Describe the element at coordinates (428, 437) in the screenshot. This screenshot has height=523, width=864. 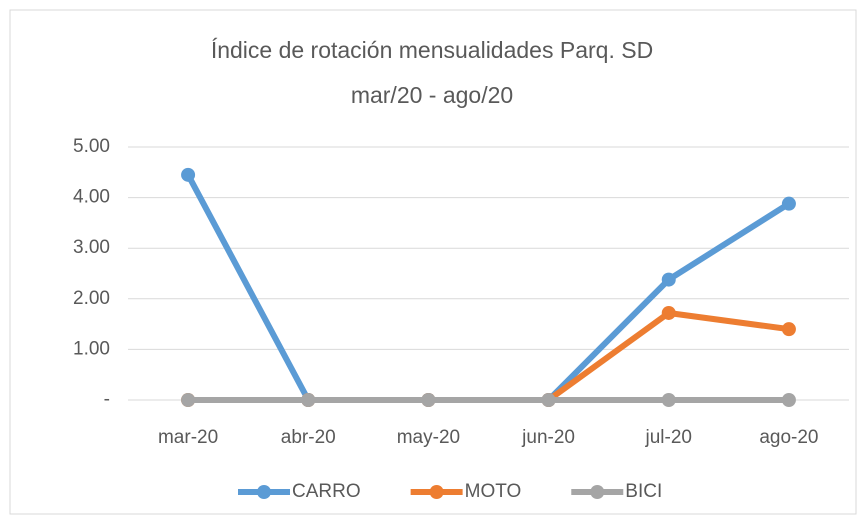
I see `x-tick-label: may-20` at that location.